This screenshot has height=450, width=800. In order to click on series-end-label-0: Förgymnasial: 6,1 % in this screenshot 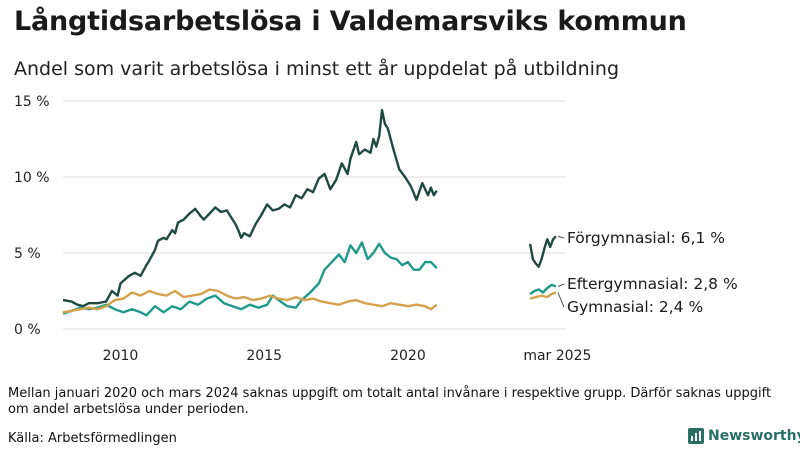, I will do `click(646, 238)`.